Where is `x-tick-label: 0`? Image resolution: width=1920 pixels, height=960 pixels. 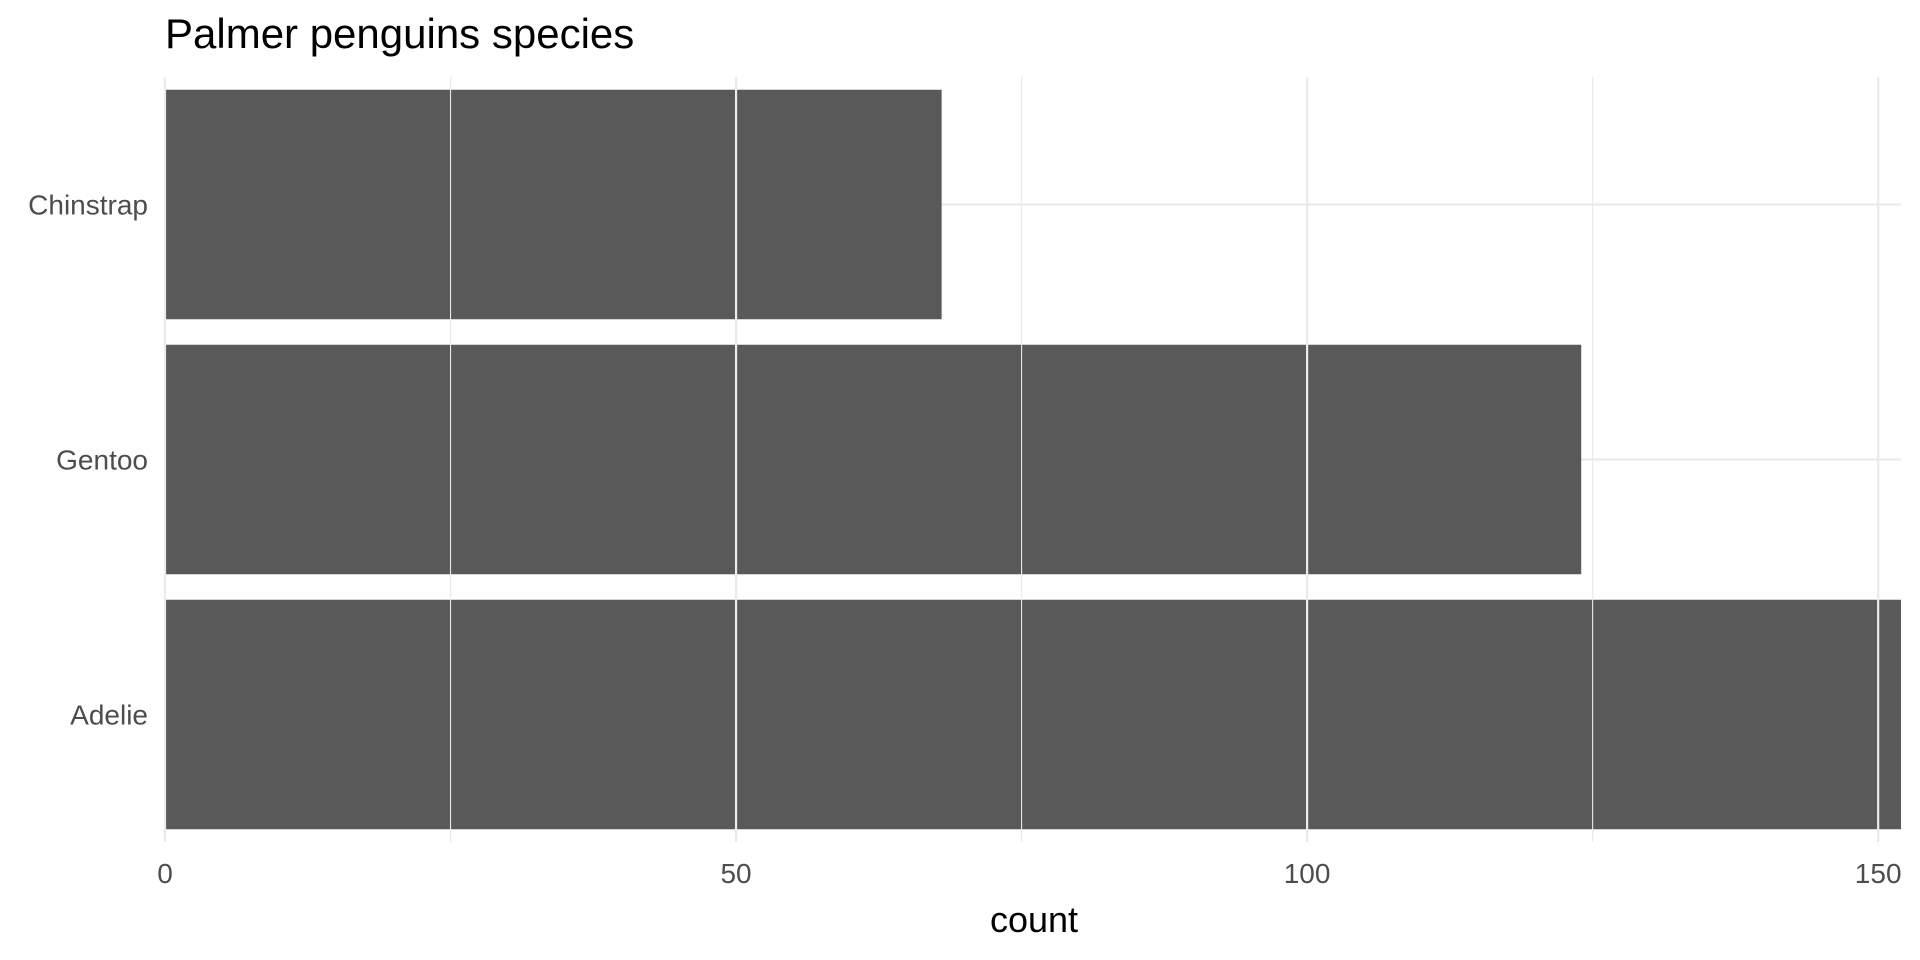 x-tick-label: 0 is located at coordinates (165, 873).